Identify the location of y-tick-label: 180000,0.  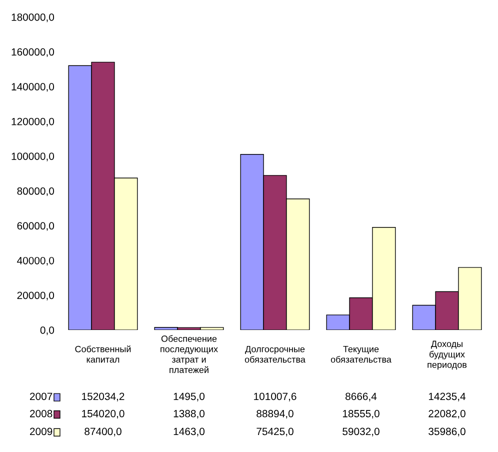
(33, 18).